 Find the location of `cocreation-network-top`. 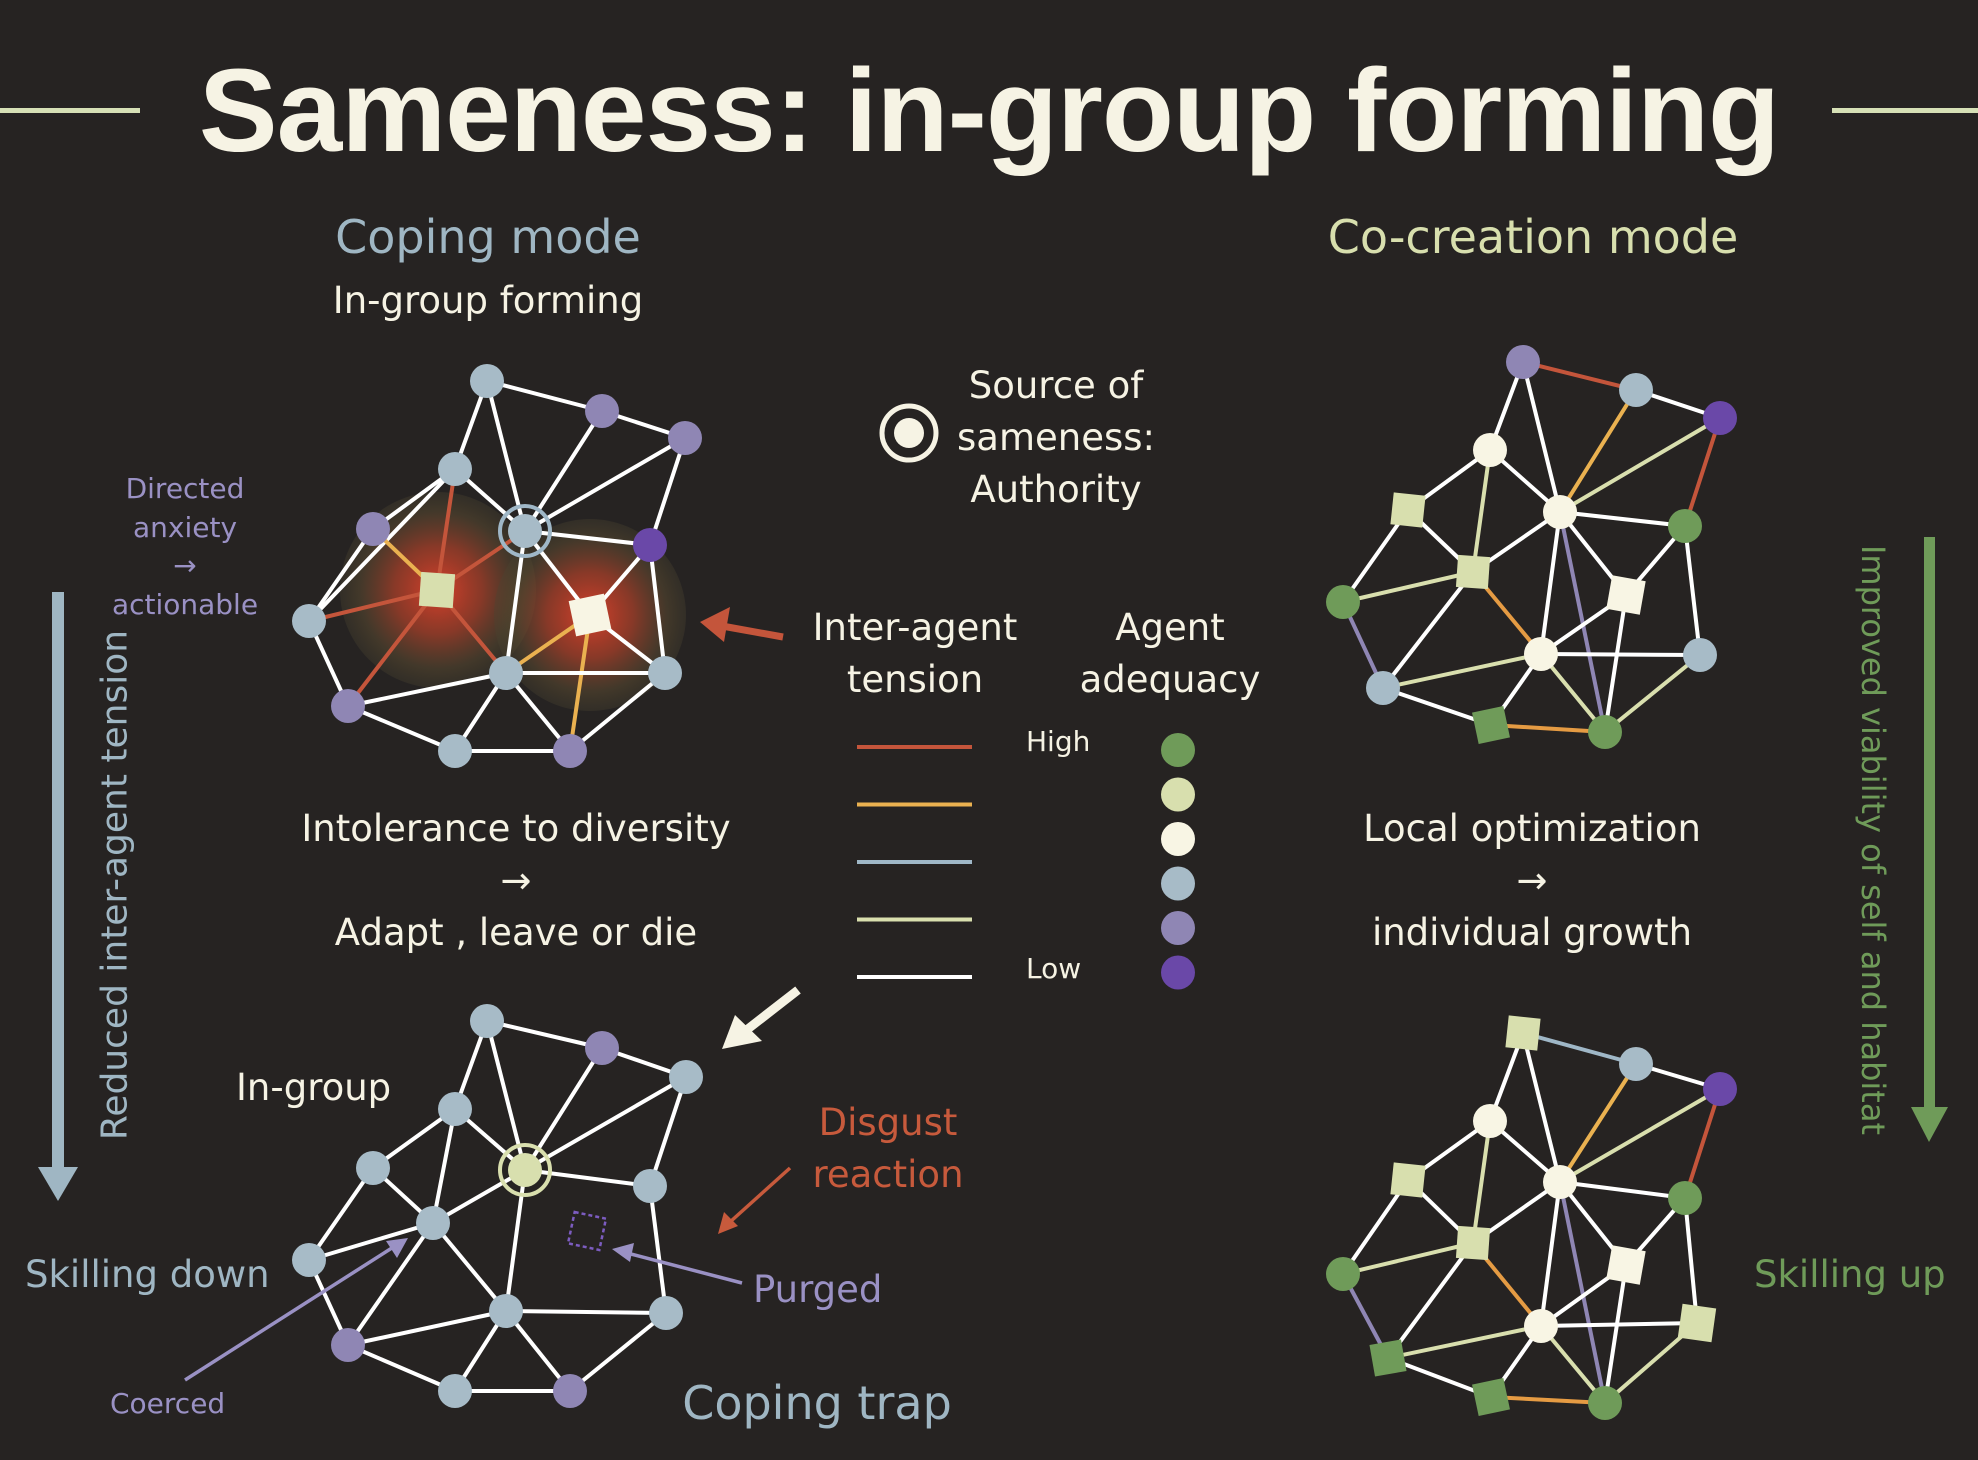

cocreation-network-top is located at coordinates (1531, 547).